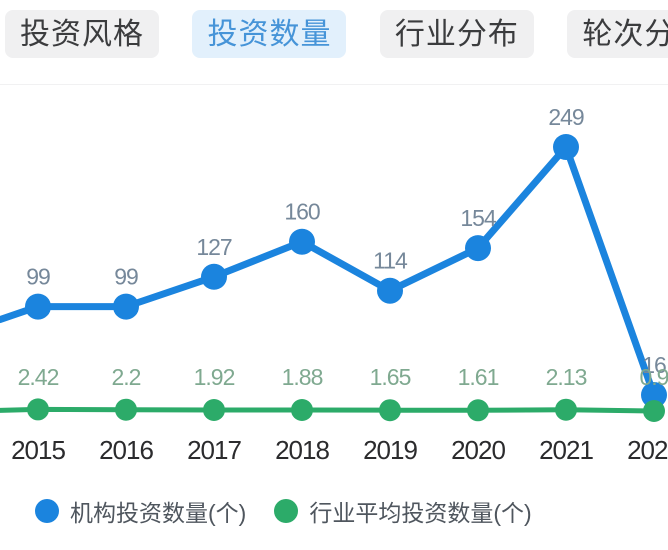 The width and height of the screenshot is (668, 550). I want to click on series-1-point-2020, so click(478, 410).